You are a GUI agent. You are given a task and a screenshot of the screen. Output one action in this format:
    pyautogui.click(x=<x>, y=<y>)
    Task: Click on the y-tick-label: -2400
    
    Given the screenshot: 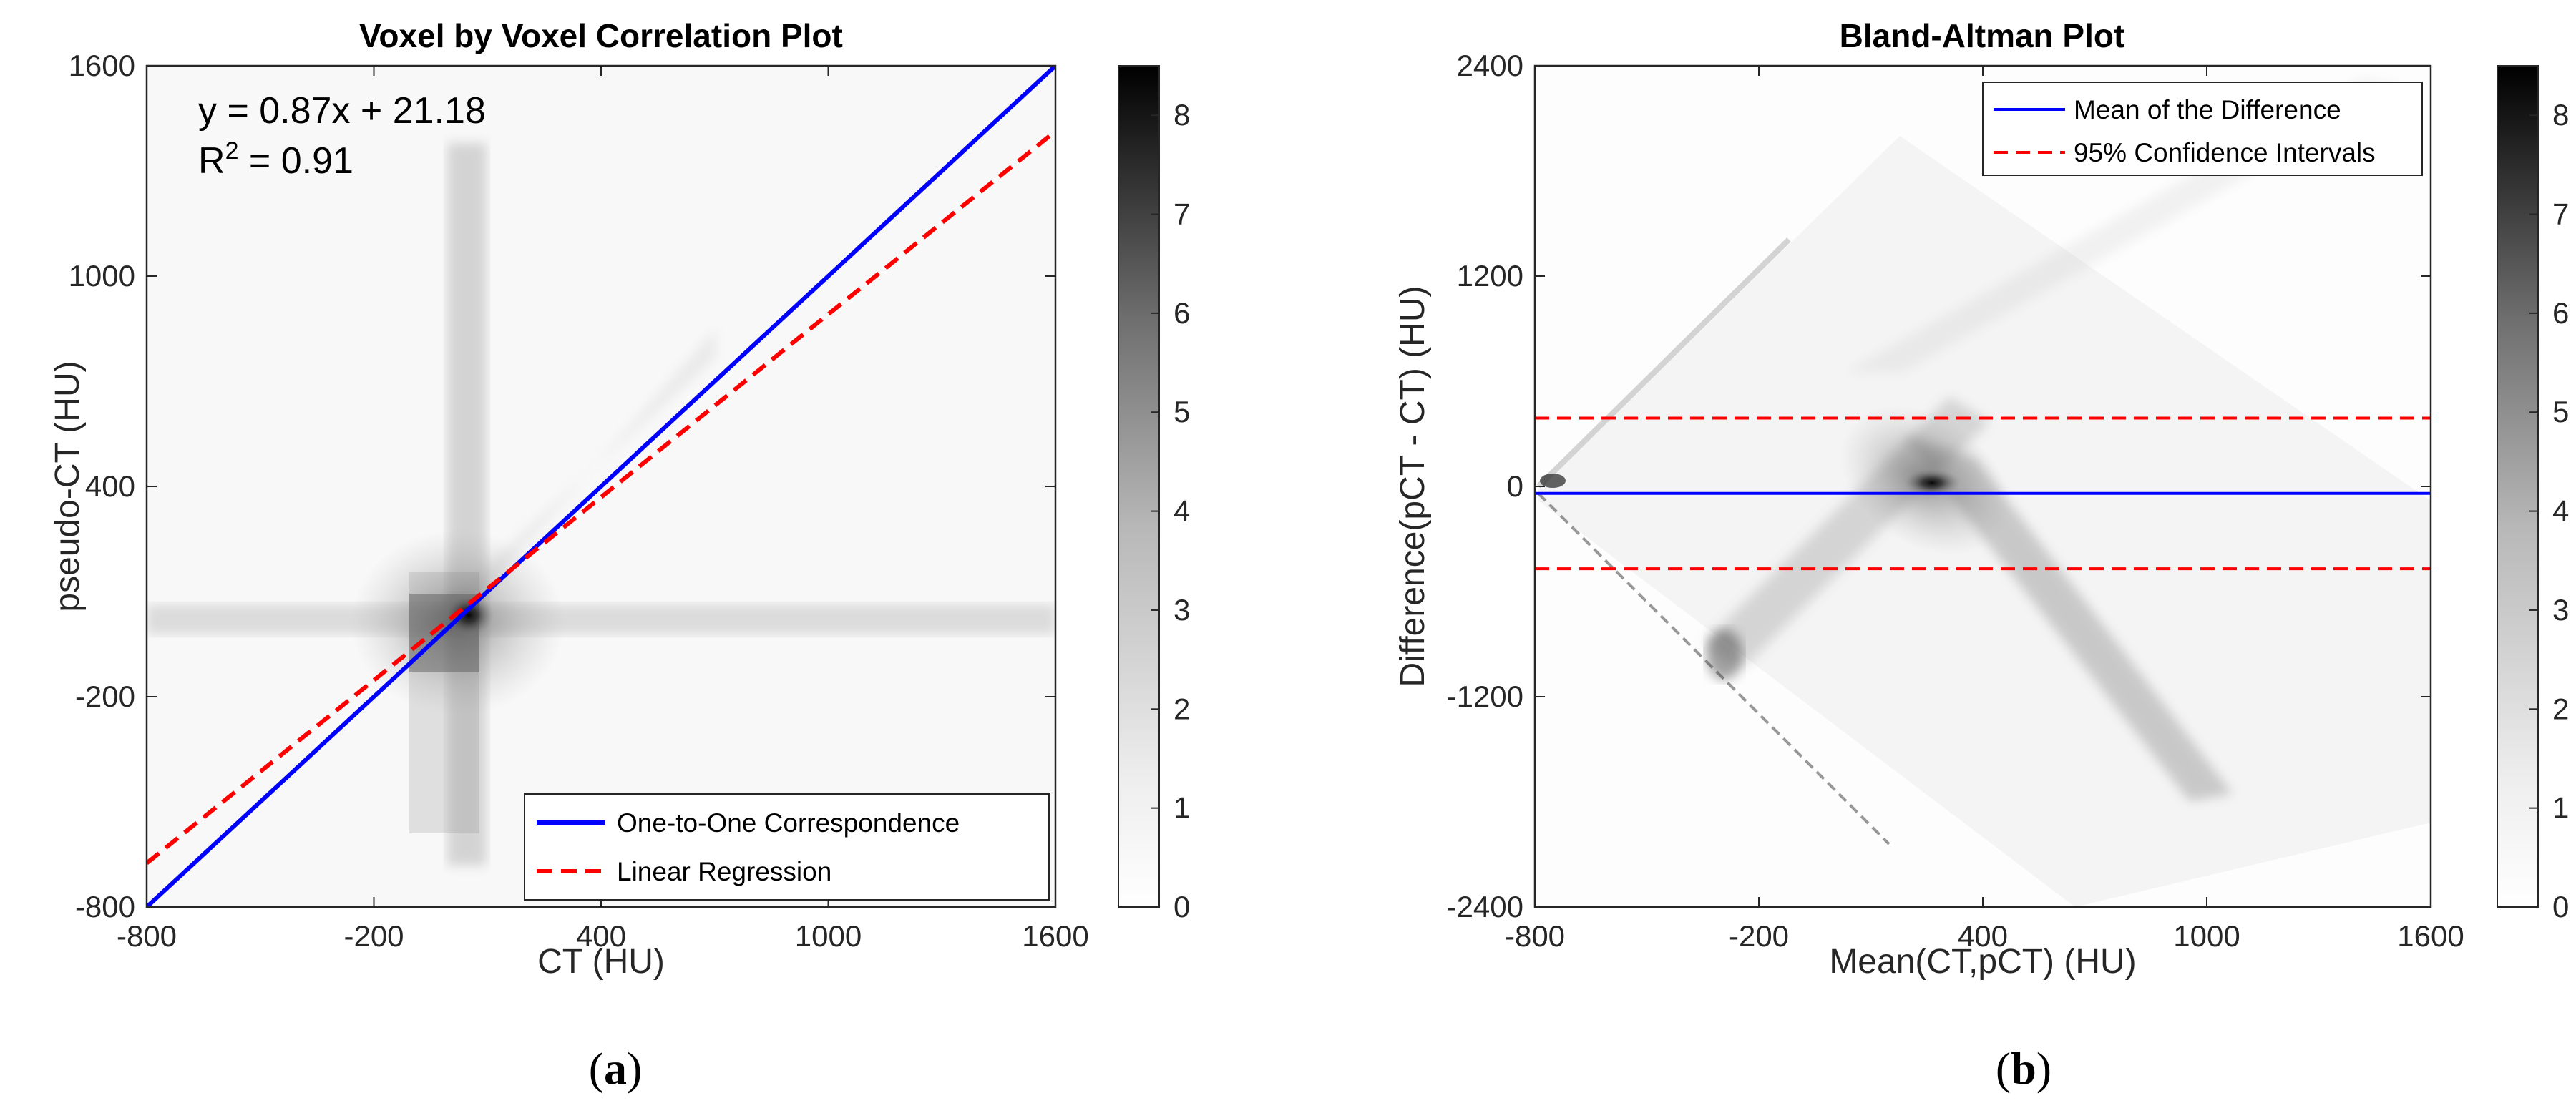 What is the action you would take?
    pyautogui.click(x=1485, y=907)
    